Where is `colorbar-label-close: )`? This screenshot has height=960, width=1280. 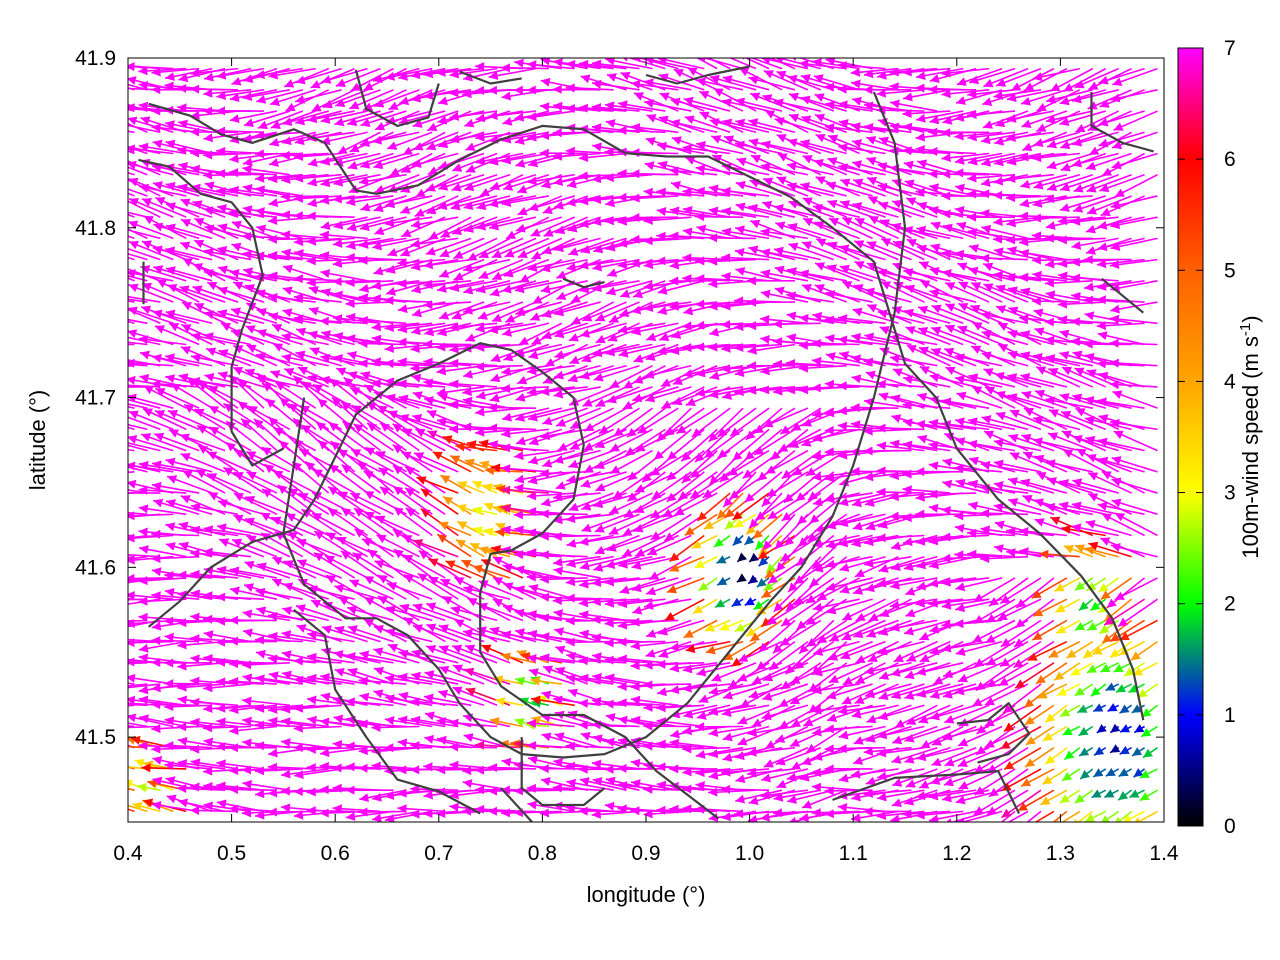 colorbar-label-close: ) is located at coordinates (1250, 318).